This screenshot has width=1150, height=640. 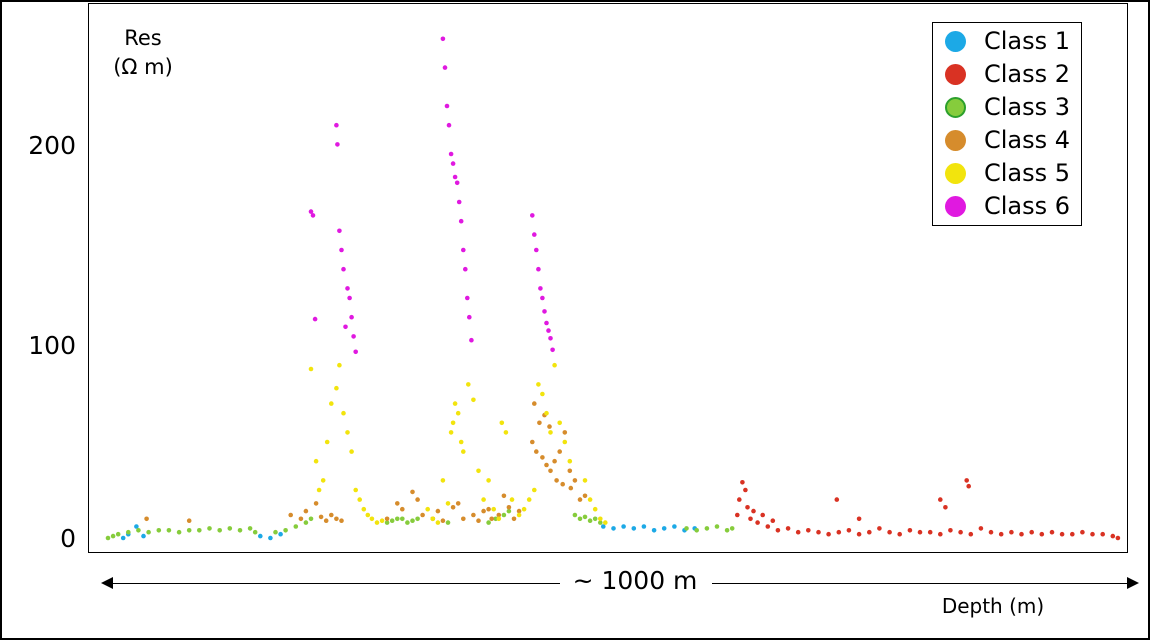 What do you see at coordinates (52, 145) in the screenshot?
I see `y-tick-label-200: 200` at bounding box center [52, 145].